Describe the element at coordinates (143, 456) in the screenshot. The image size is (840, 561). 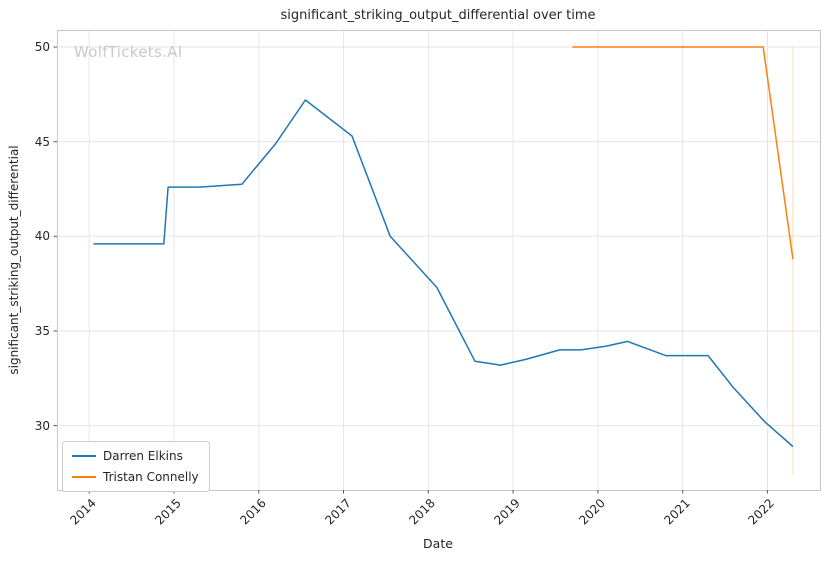
I see `legend-item-label: Darren Elkins` at that location.